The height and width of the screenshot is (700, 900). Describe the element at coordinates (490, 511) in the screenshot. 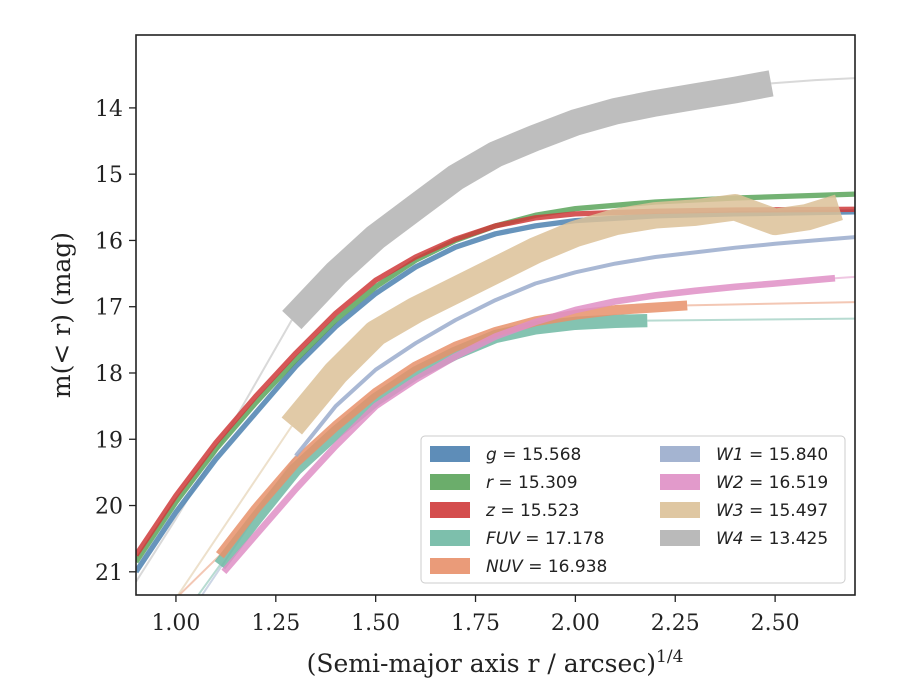

I see `legend-band-name: z` at that location.